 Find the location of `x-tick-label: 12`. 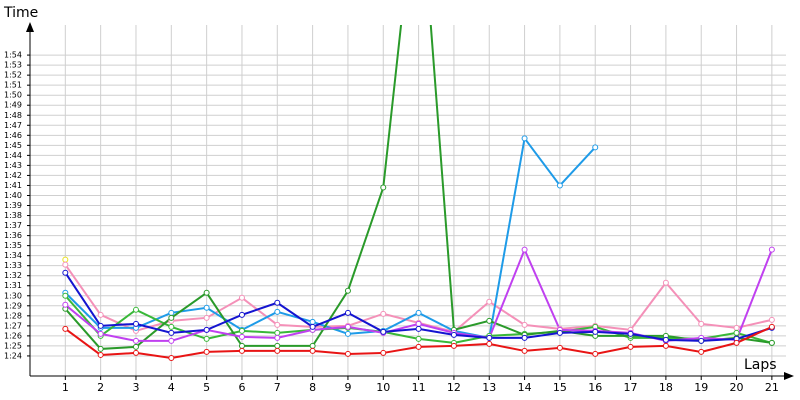

x-tick-label: 12 is located at coordinates (454, 387).